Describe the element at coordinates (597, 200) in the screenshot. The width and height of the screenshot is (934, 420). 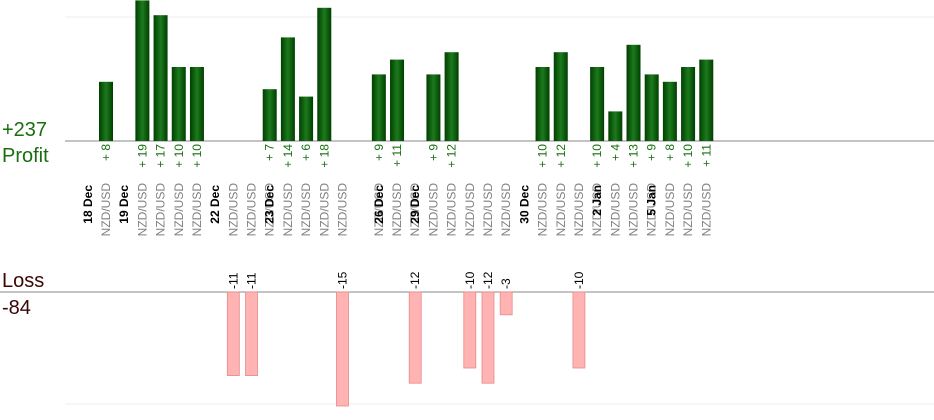
I see `date-label: 2 Jan` at that location.